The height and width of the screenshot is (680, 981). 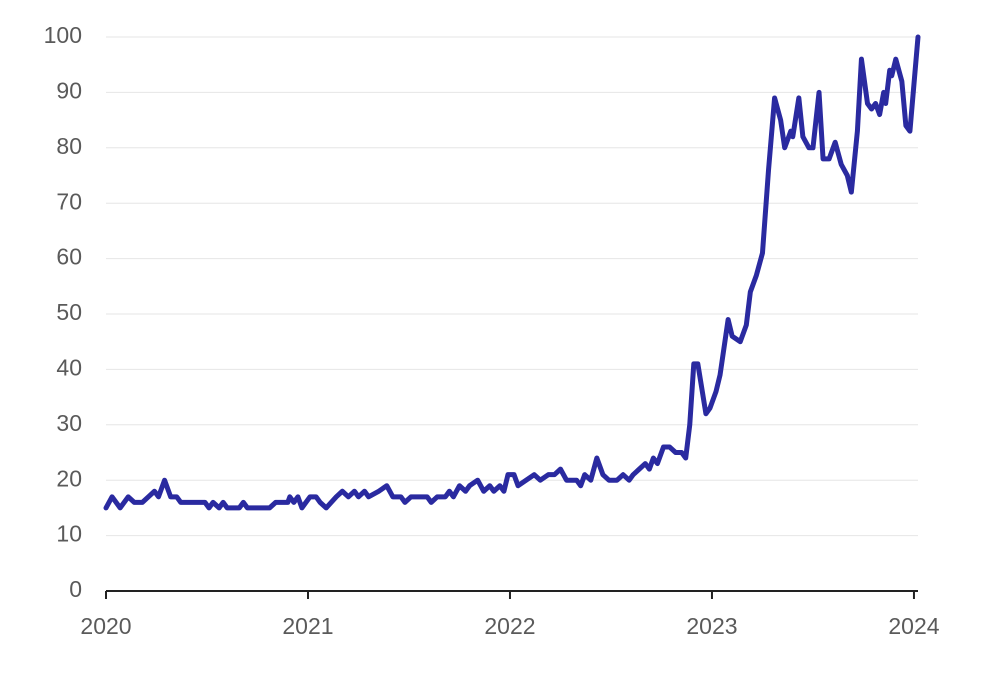 I want to click on x-tick-label: 2023, so click(x=711, y=626).